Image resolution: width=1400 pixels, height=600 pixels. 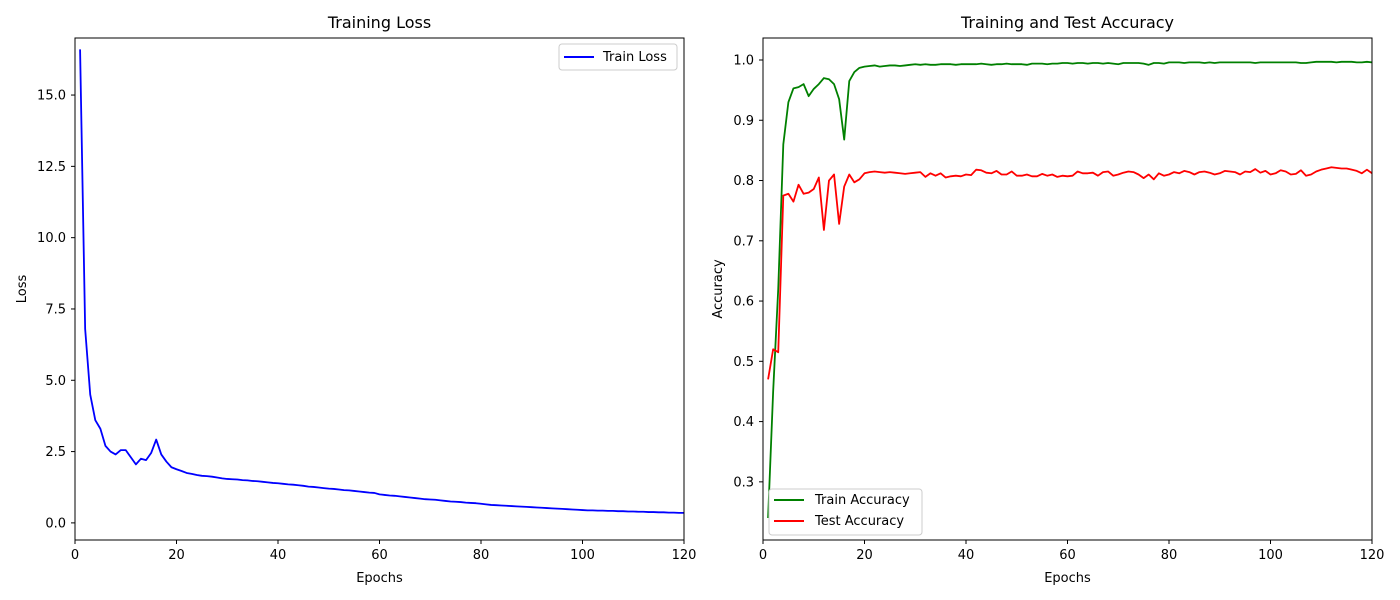 I want to click on accuracy-x-tick-label: 60, so click(x=1067, y=555).